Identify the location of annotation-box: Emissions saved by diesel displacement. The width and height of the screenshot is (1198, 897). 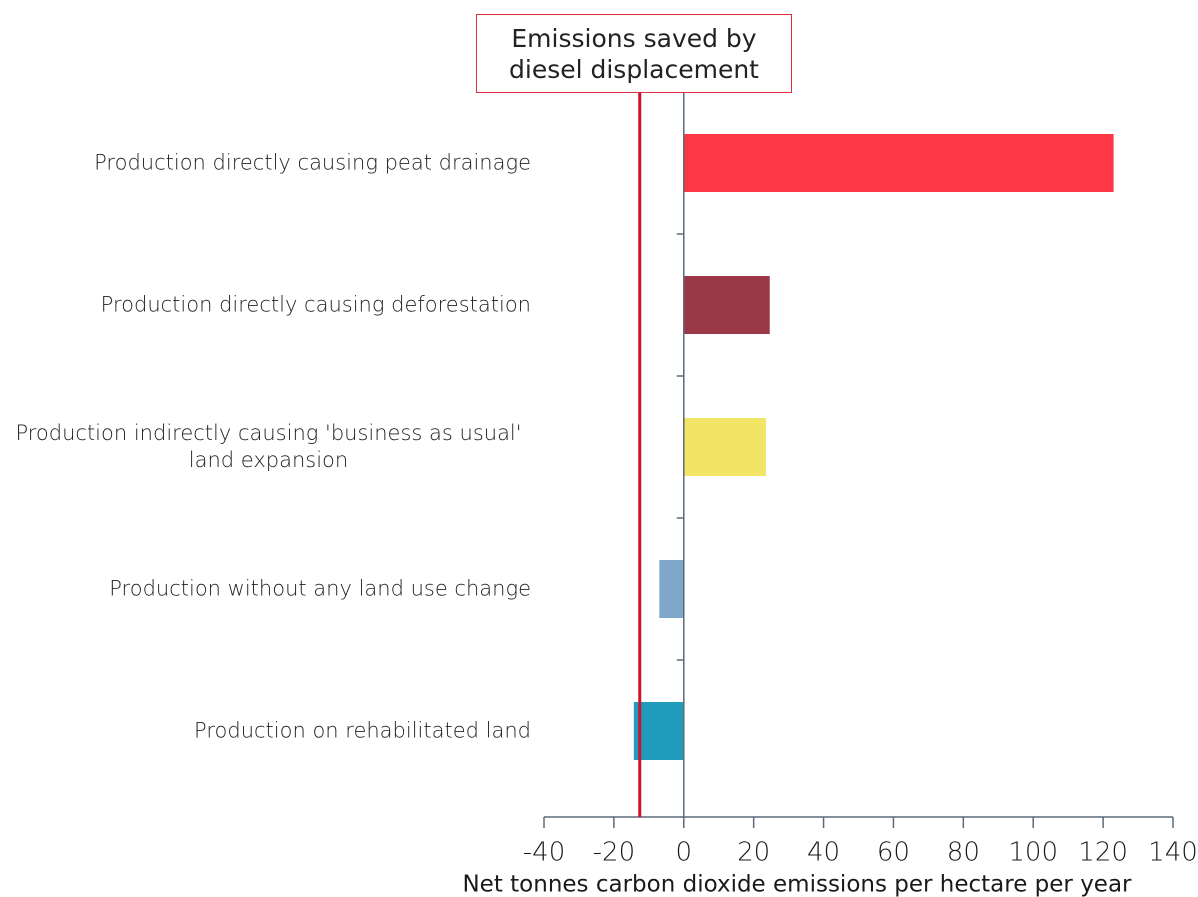
(634, 53).